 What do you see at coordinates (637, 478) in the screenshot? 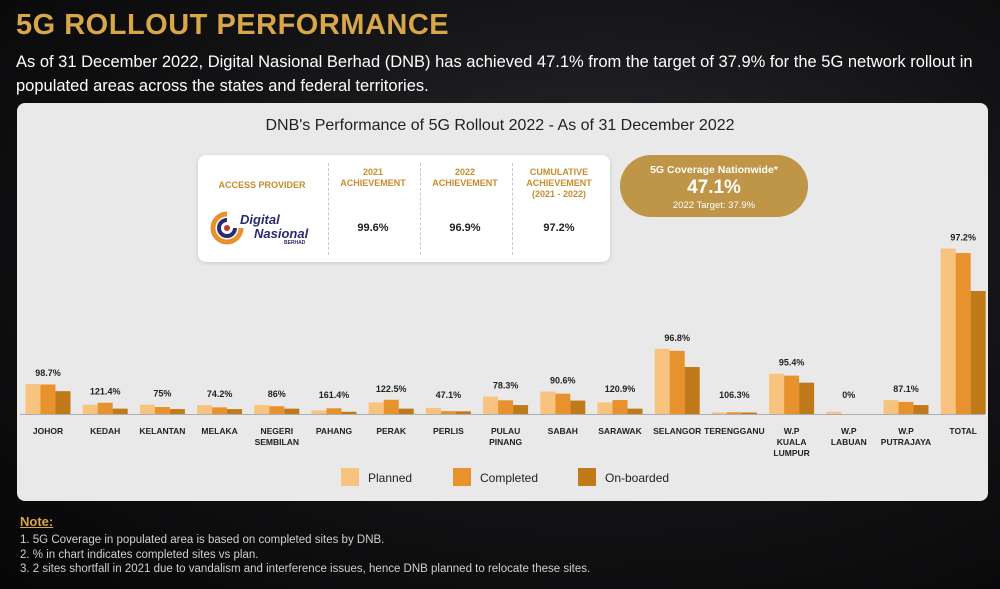
I see `legend-label-onboarded: On-boarded` at bounding box center [637, 478].